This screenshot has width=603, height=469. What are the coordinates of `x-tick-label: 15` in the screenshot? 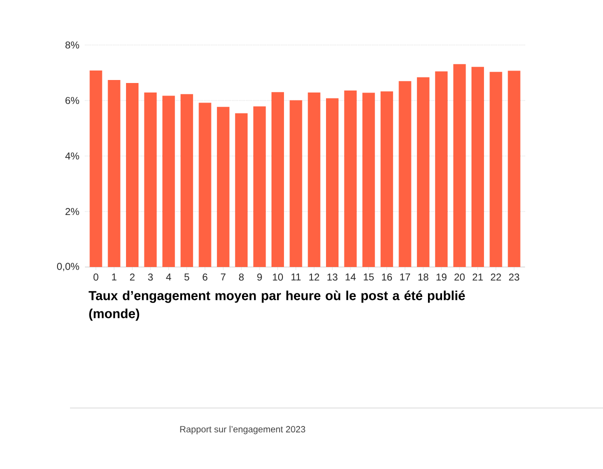 It's located at (369, 277).